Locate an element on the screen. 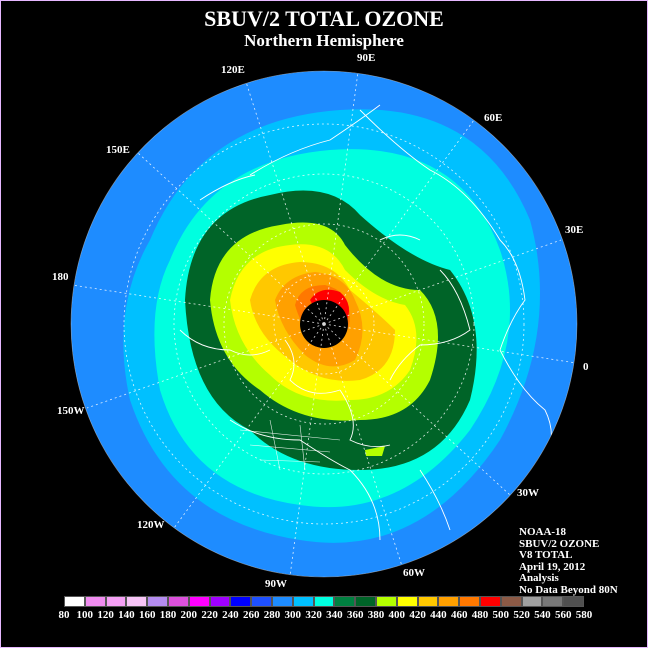 This screenshot has height=648, width=648. analysis-type: Analysis is located at coordinates (539, 578).